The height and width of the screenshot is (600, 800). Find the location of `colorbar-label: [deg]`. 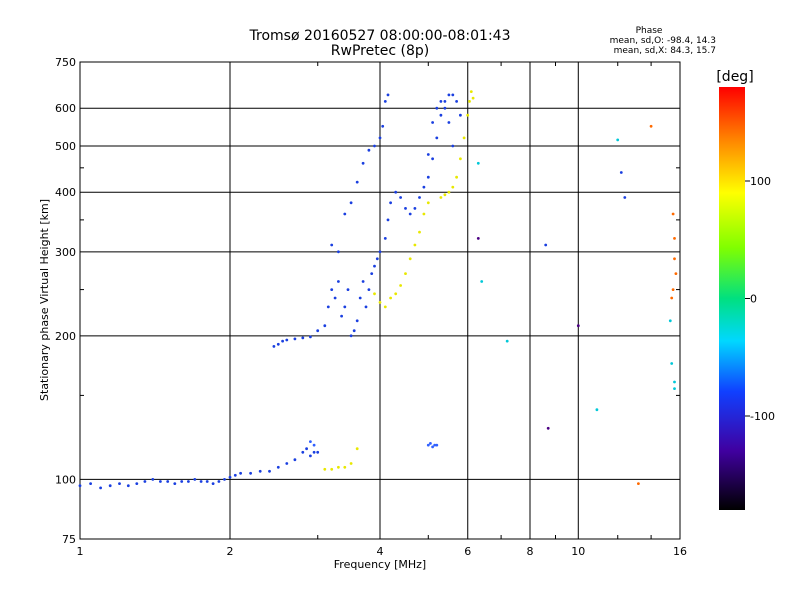

colorbar-label: [deg] is located at coordinates (734, 77).